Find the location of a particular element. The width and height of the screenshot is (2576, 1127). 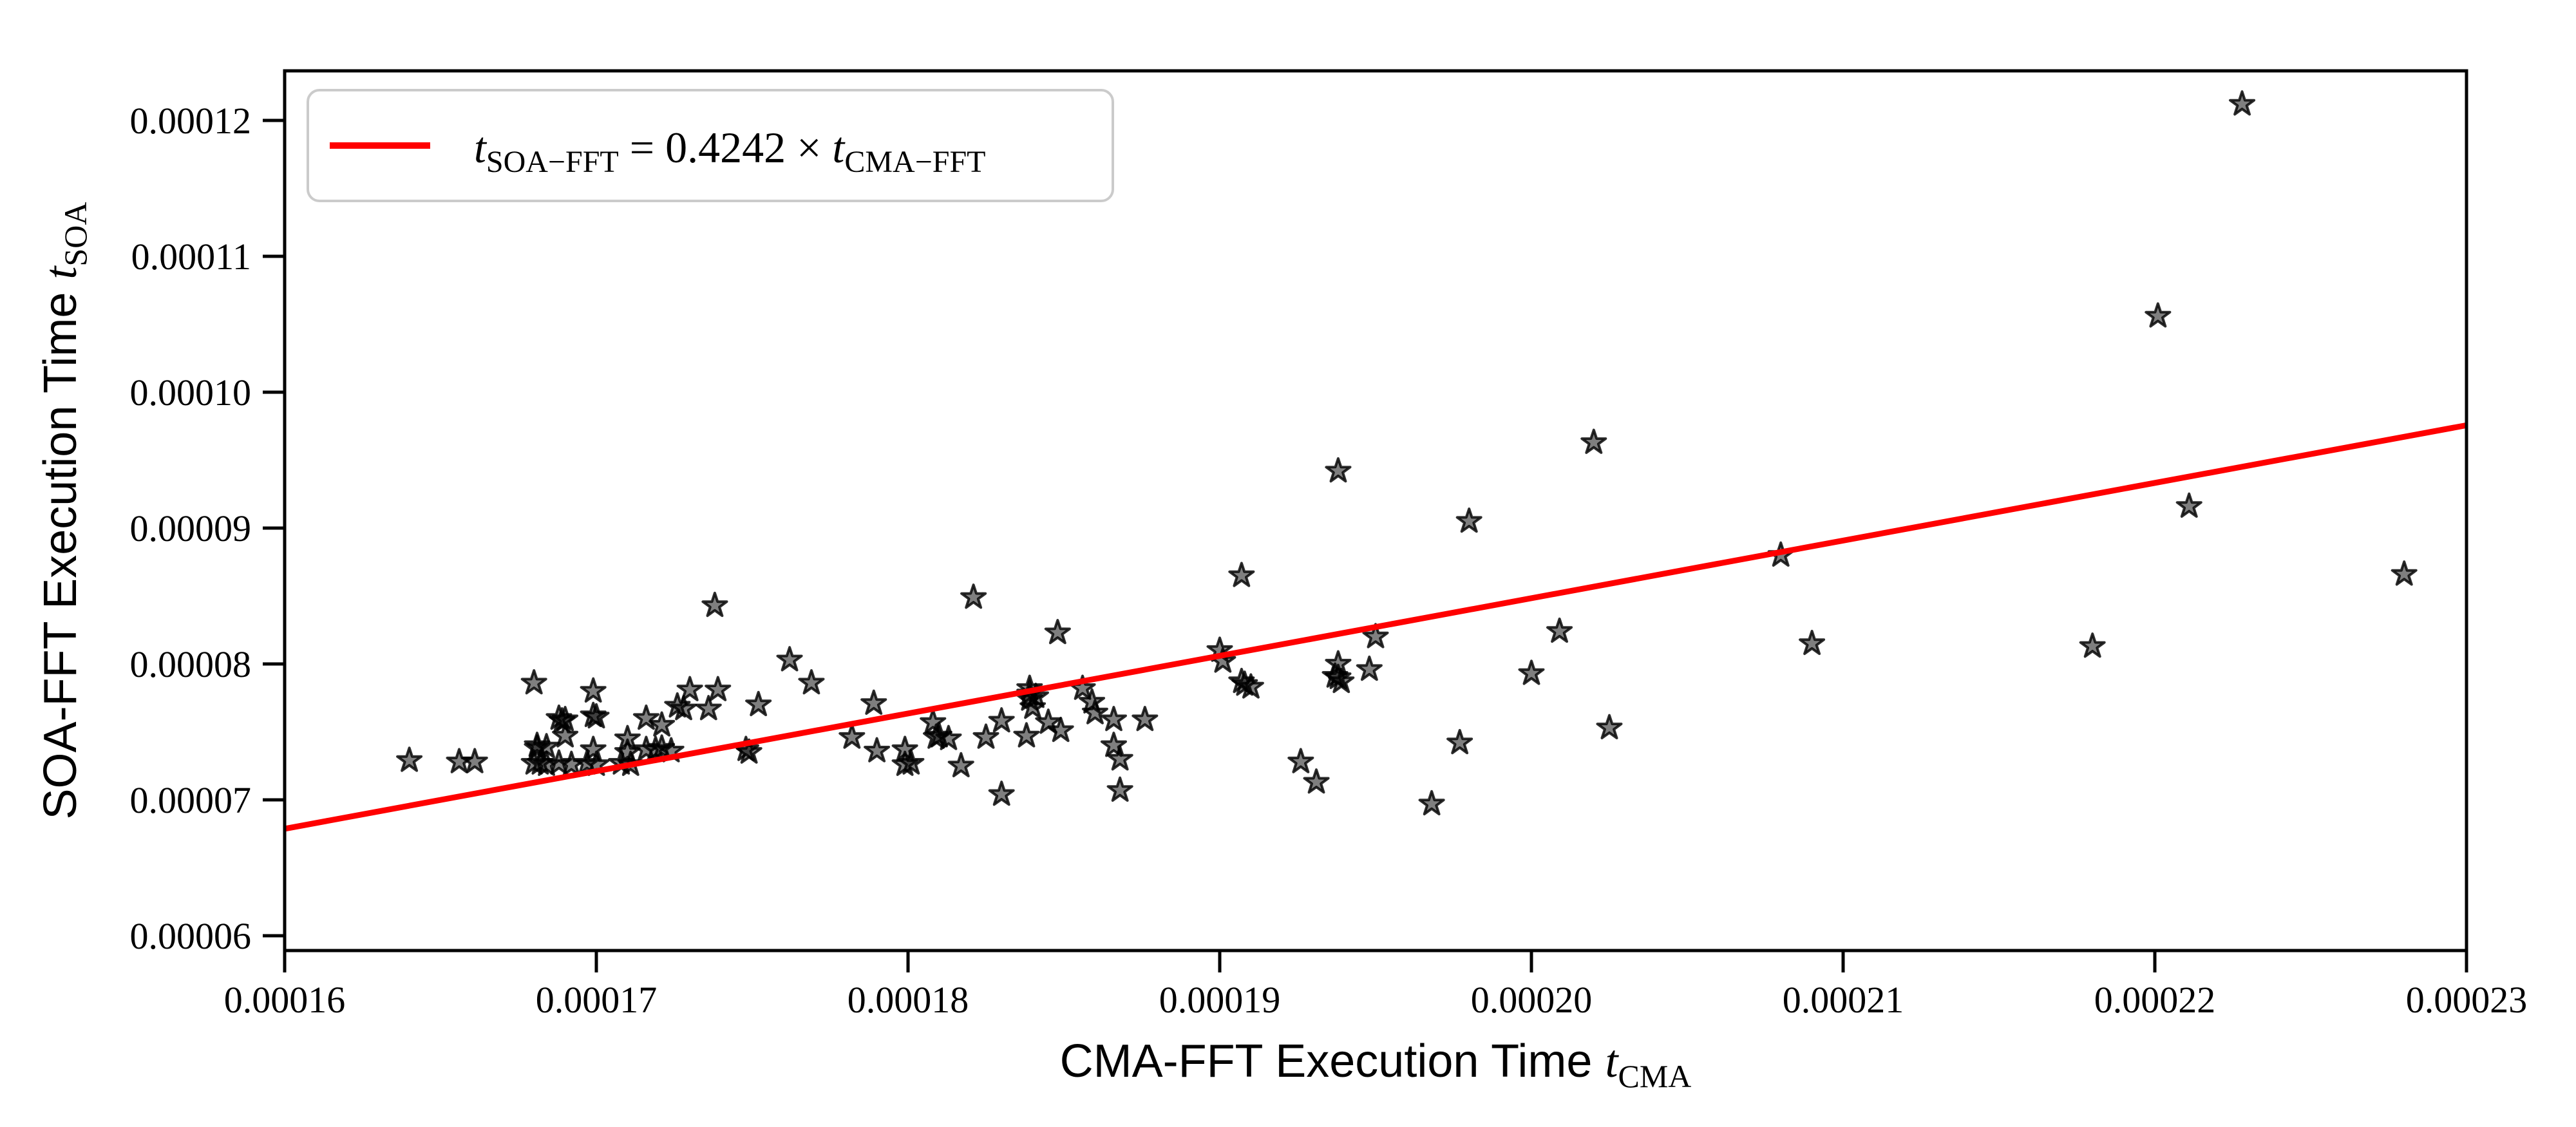

y-axis-title-group: SOA-FFT Execution Time tSOA is located at coordinates (64, 511).